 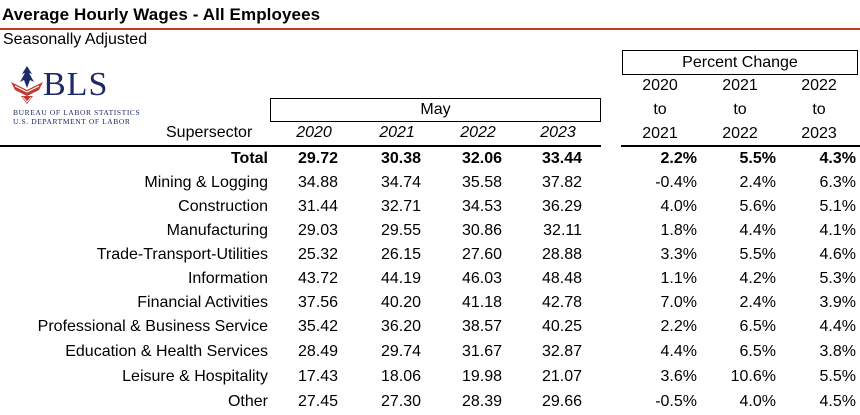 I want to click on pct-2022-2023: 4.1%, so click(x=837, y=230).